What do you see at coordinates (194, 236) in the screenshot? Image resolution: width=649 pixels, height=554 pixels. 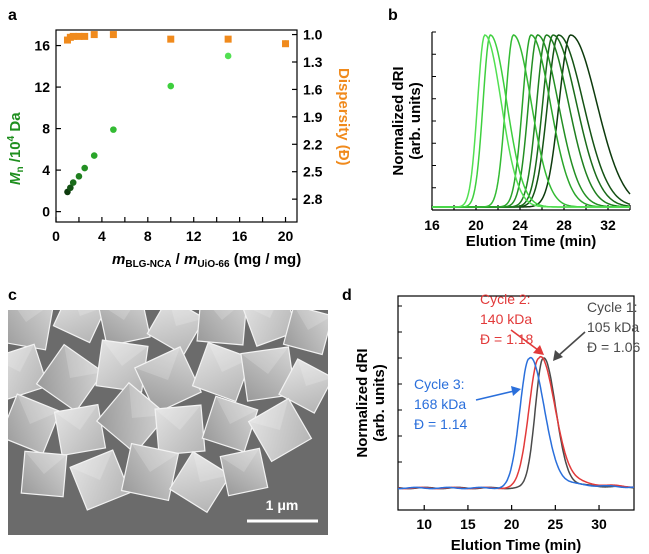 I see `panel-a-x-tick-label: 12` at bounding box center [194, 236].